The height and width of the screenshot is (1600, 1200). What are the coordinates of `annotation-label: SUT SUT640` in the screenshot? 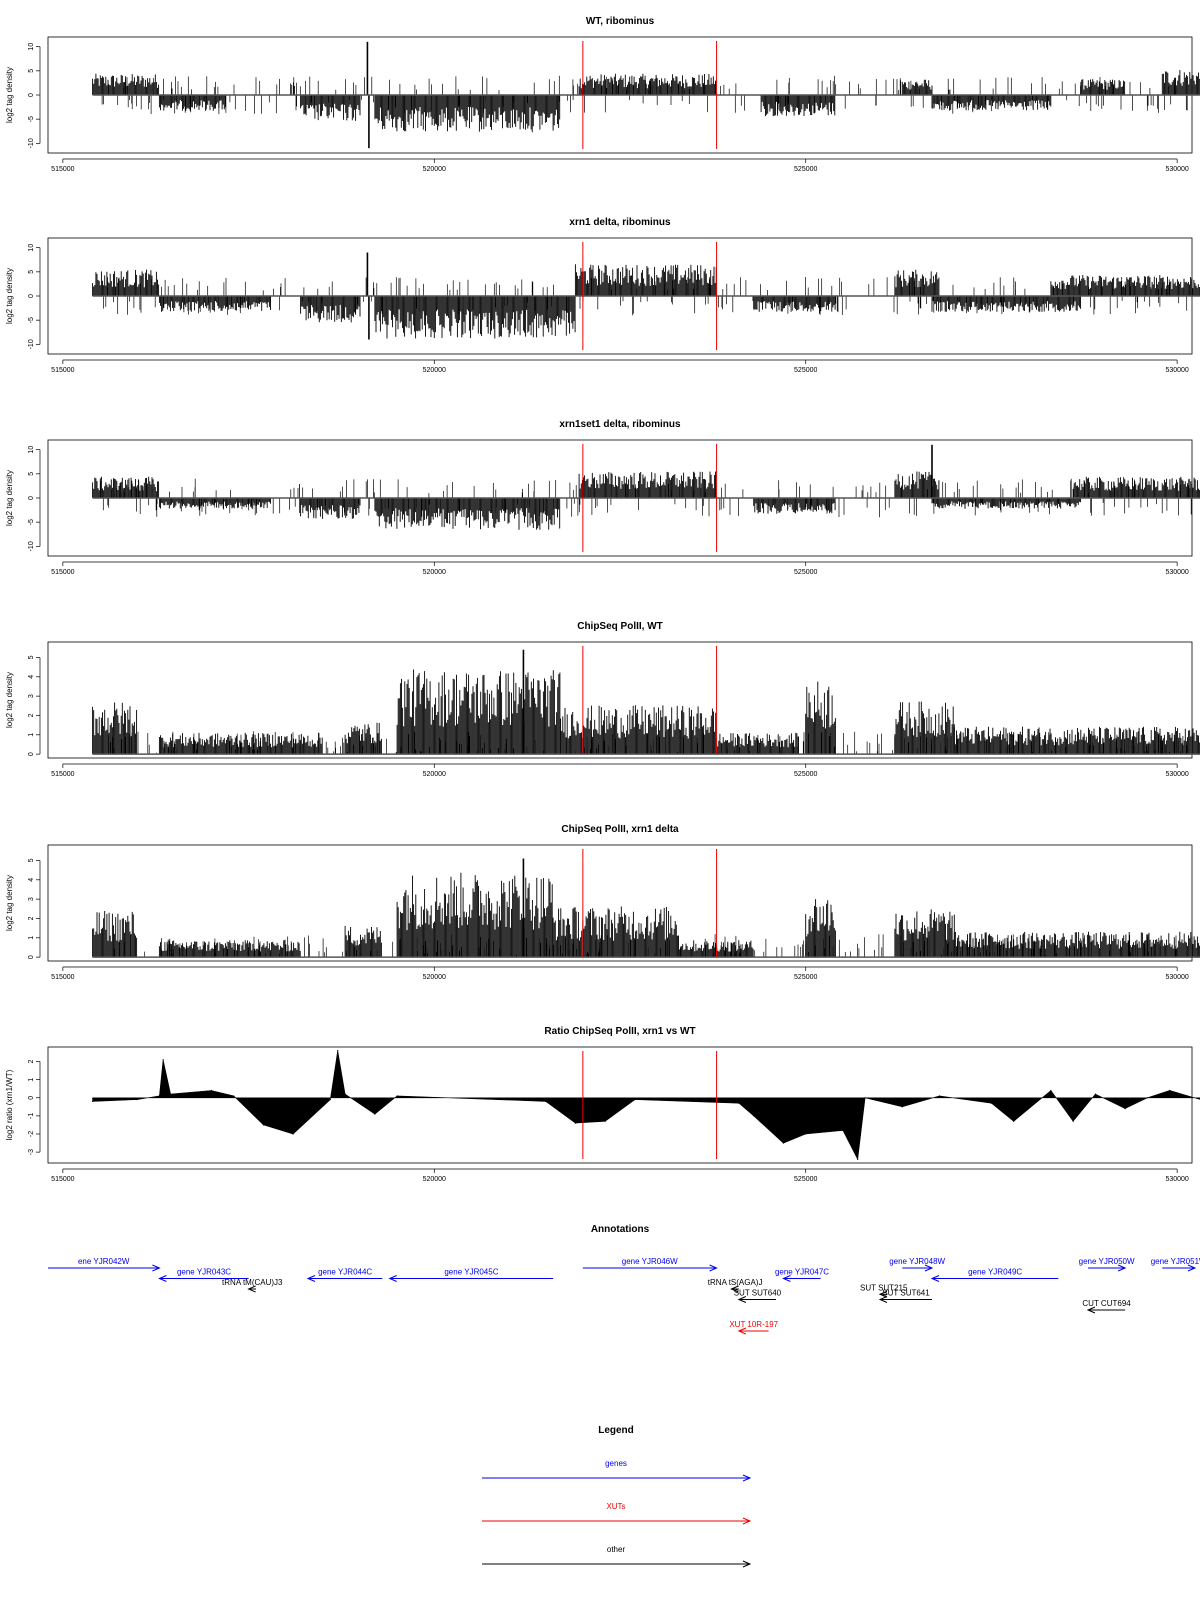 It's located at (758, 1293).